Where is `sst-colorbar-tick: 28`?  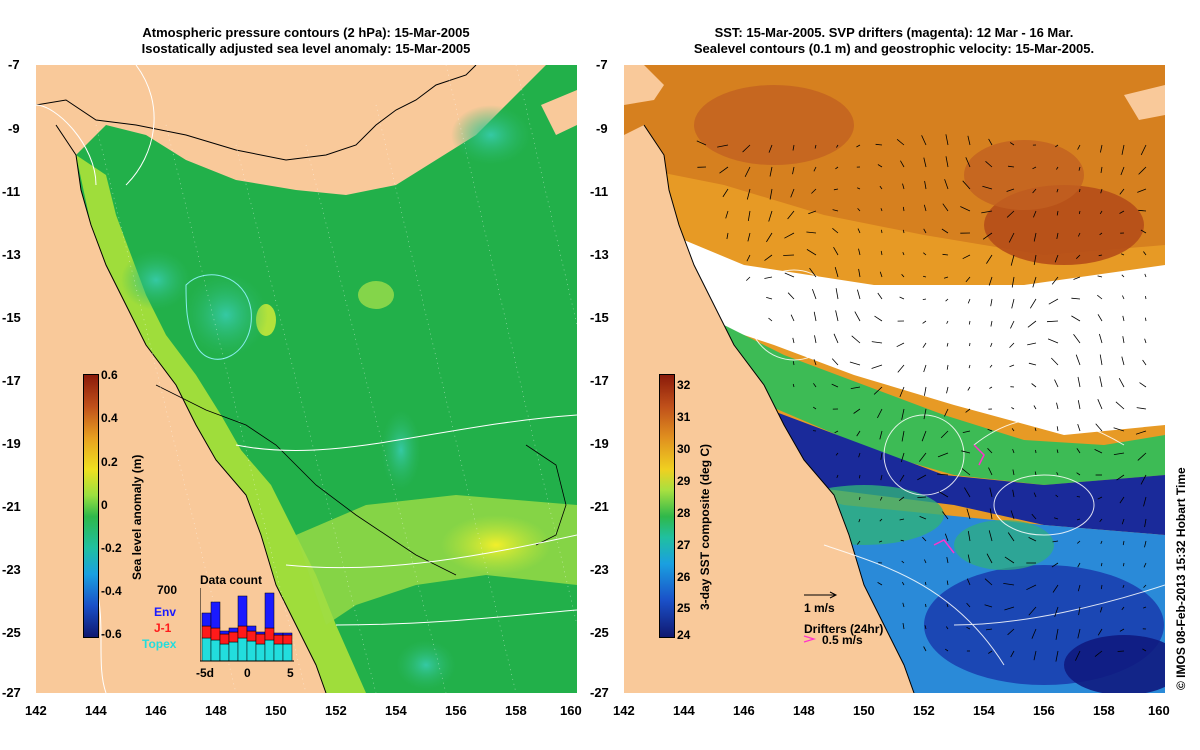
sst-colorbar-tick: 28 is located at coordinates (684, 513).